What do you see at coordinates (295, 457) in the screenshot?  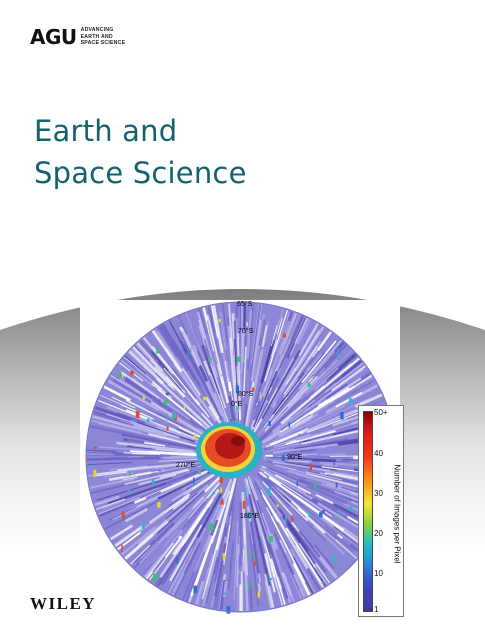 I see `longitude-label: 90°E` at bounding box center [295, 457].